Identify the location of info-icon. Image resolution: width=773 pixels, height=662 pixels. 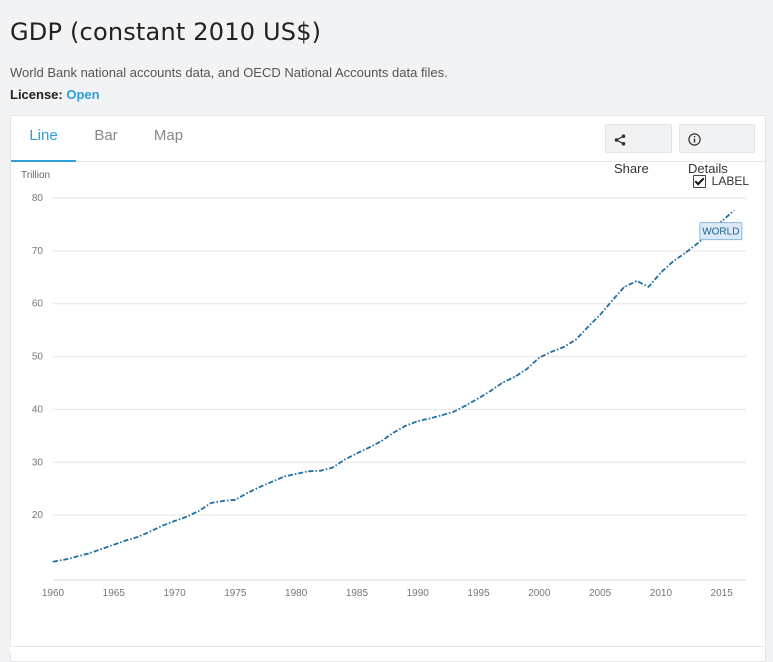
(694, 139).